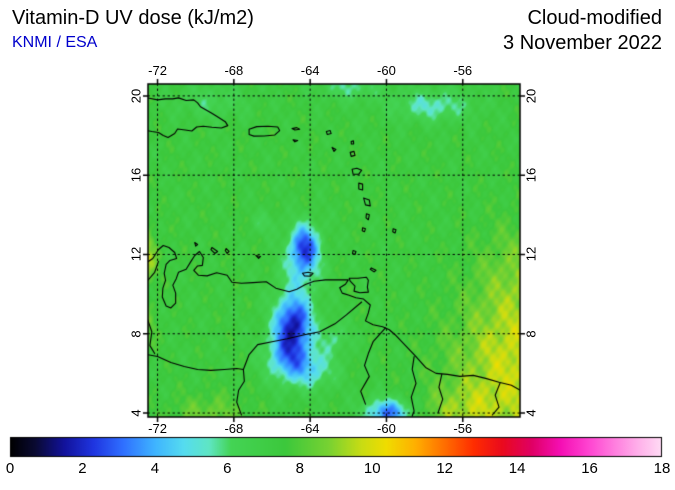  Describe the element at coordinates (55, 42) in the screenshot. I see `source-credit: KNMI / ESA` at that location.